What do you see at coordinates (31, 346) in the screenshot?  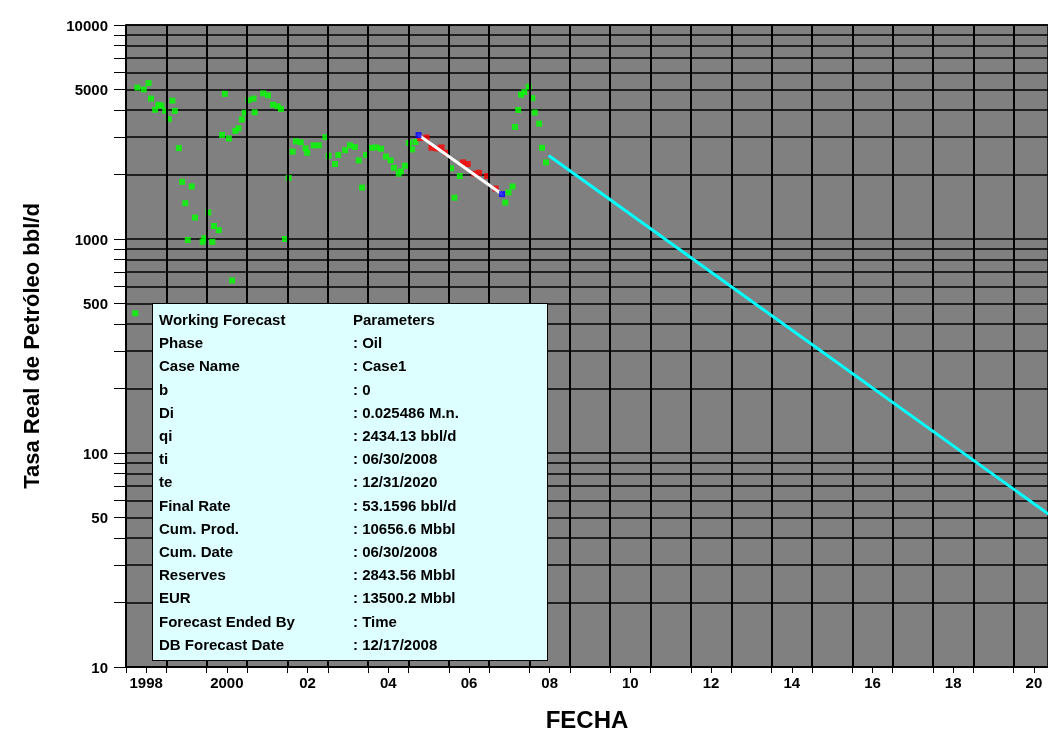 I see `y-axis-title: Tasa Real de Petróleo bbl/d` at bounding box center [31, 346].